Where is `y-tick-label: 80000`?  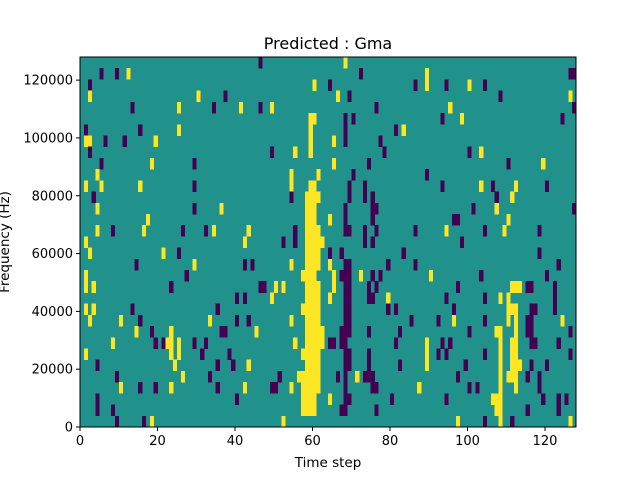 y-tick-label: 80000 is located at coordinates (52, 196).